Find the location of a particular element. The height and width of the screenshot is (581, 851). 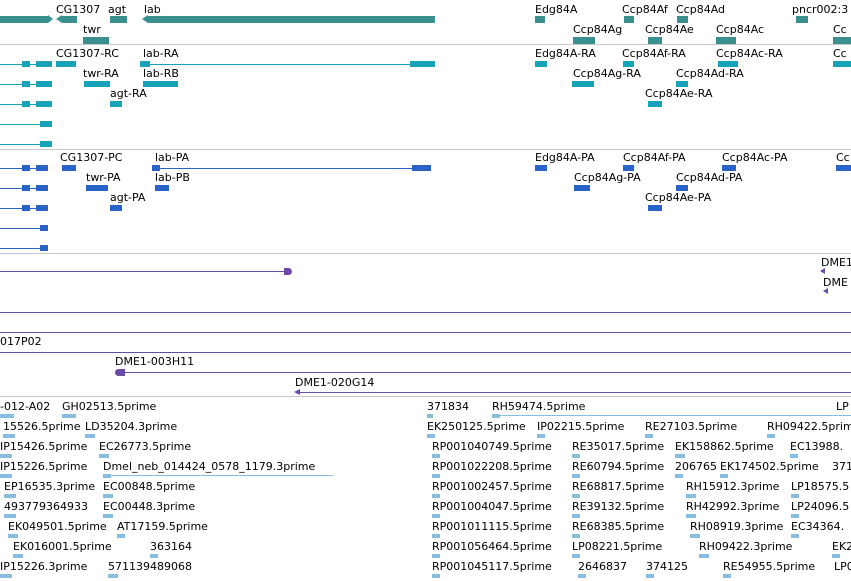

est-label: EK158862.5prime is located at coordinates (724, 446).